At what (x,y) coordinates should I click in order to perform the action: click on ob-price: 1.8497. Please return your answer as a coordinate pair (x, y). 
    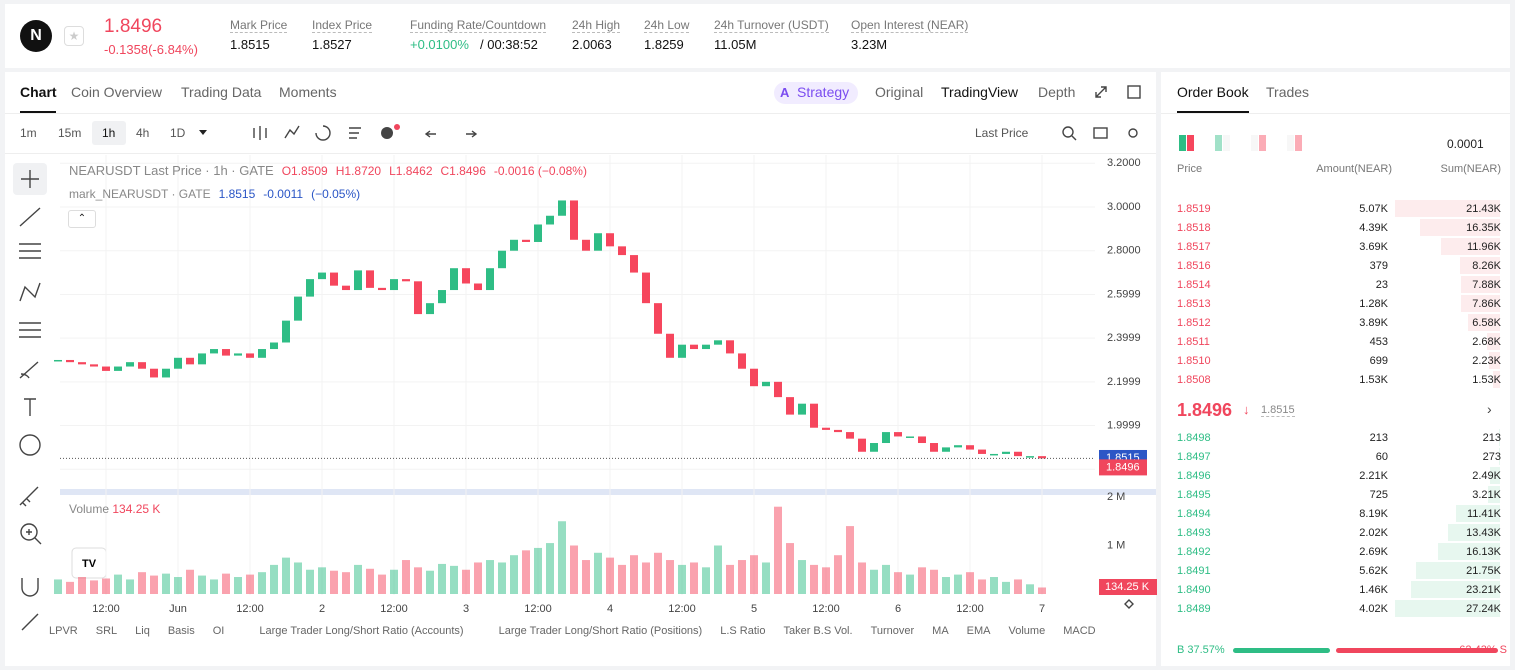
    Looking at the image, I should click on (1194, 457).